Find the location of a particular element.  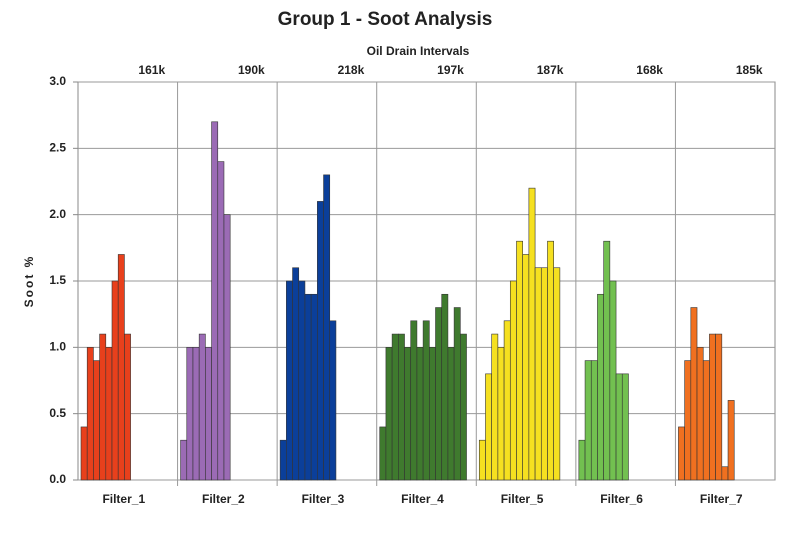

interval-label: 161k is located at coordinates (151, 70).